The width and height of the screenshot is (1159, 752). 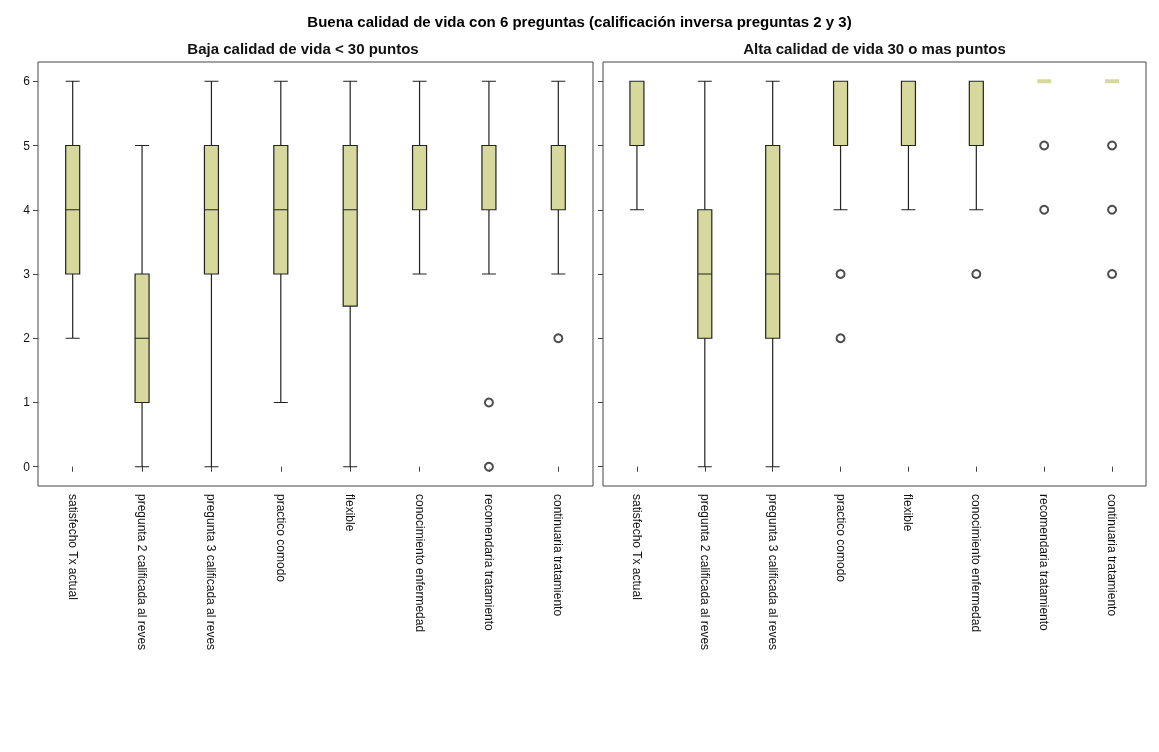 What do you see at coordinates (27, 145) in the screenshot?
I see `y-tick-label: 5` at bounding box center [27, 145].